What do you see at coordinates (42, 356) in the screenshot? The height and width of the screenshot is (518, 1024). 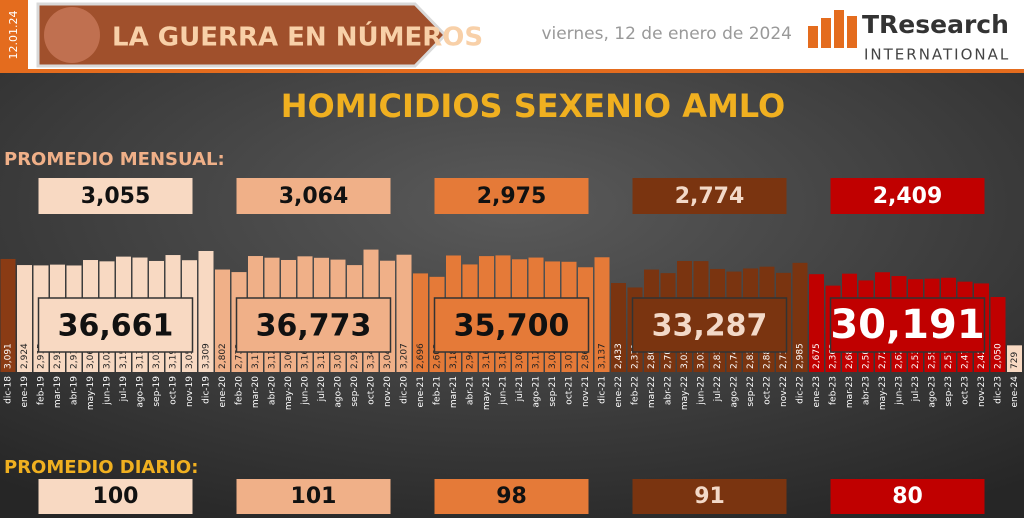 I see `value-label: 2,915` at bounding box center [42, 356].